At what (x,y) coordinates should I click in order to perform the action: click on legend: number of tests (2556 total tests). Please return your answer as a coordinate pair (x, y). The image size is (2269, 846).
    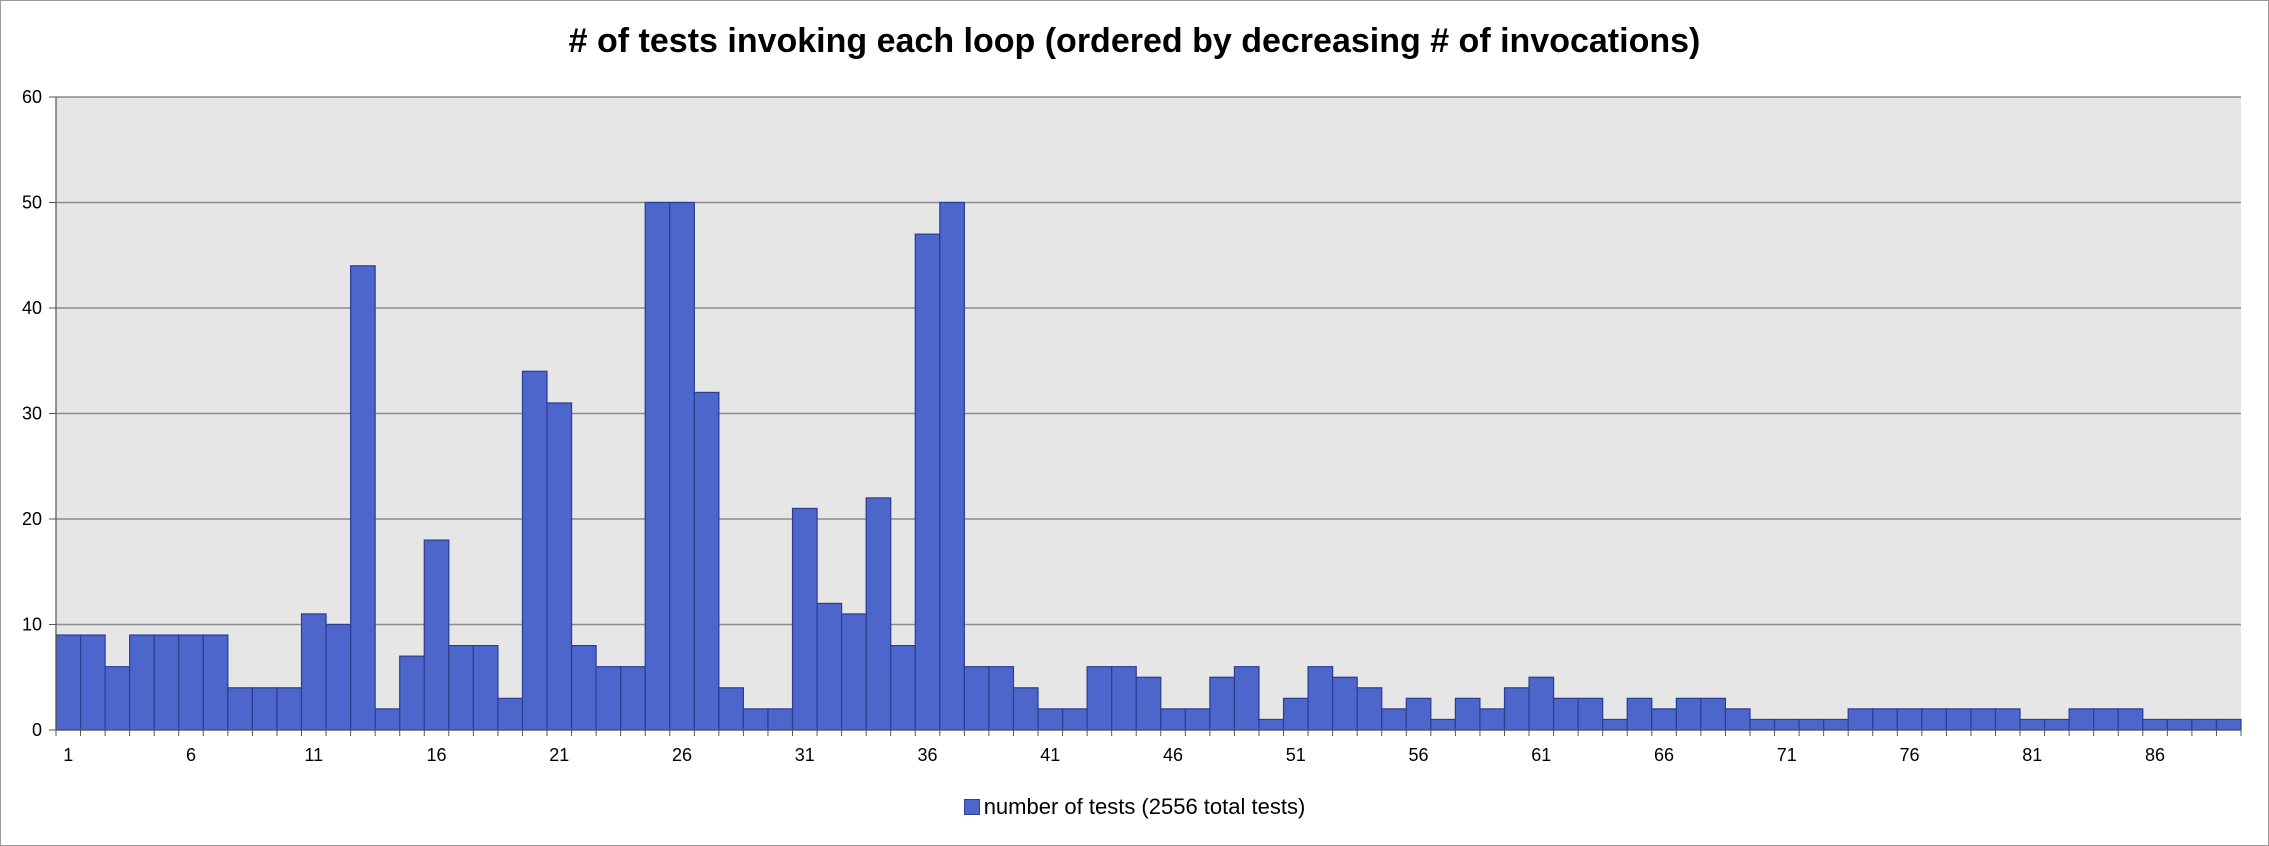
    Looking at the image, I should click on (1134, 807).